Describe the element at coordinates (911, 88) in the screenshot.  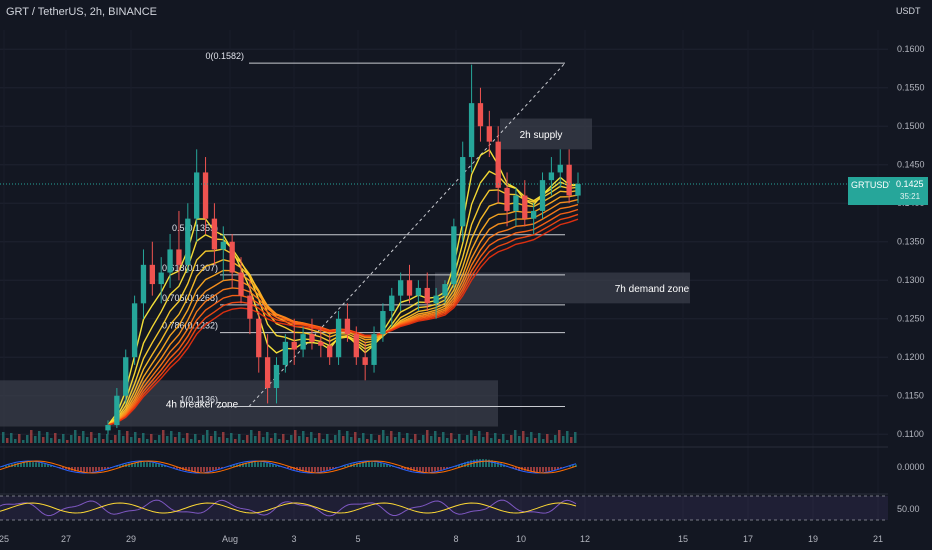
I see `price-tick-label: 0.1550` at that location.